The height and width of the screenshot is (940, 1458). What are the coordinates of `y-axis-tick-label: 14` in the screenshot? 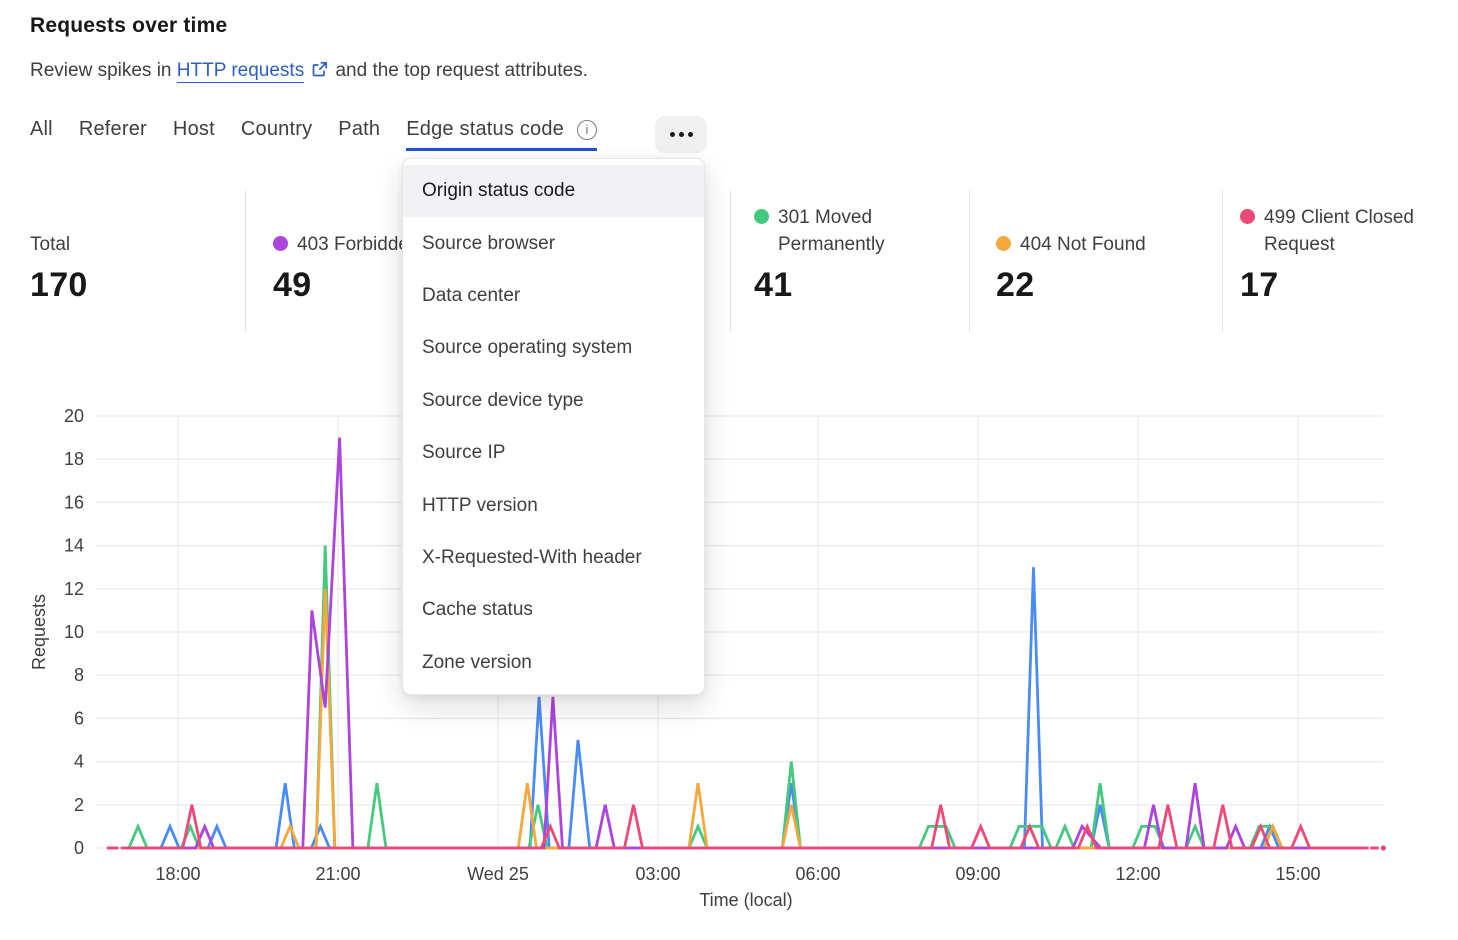 It's located at (74, 546).